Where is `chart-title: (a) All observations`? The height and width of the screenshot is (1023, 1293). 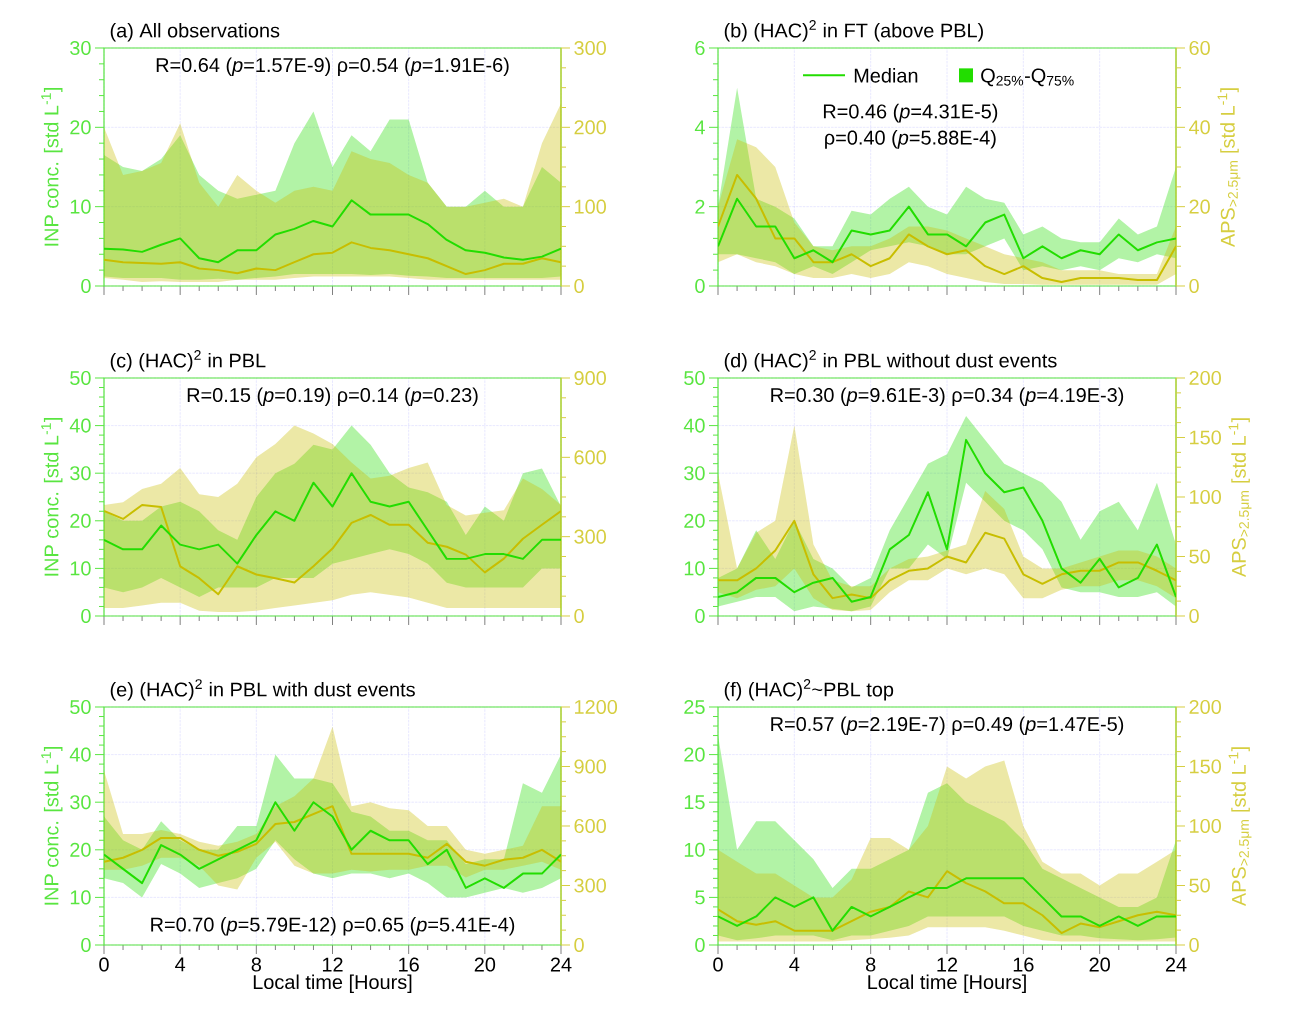
chart-title: (a) All observations is located at coordinates (195, 32).